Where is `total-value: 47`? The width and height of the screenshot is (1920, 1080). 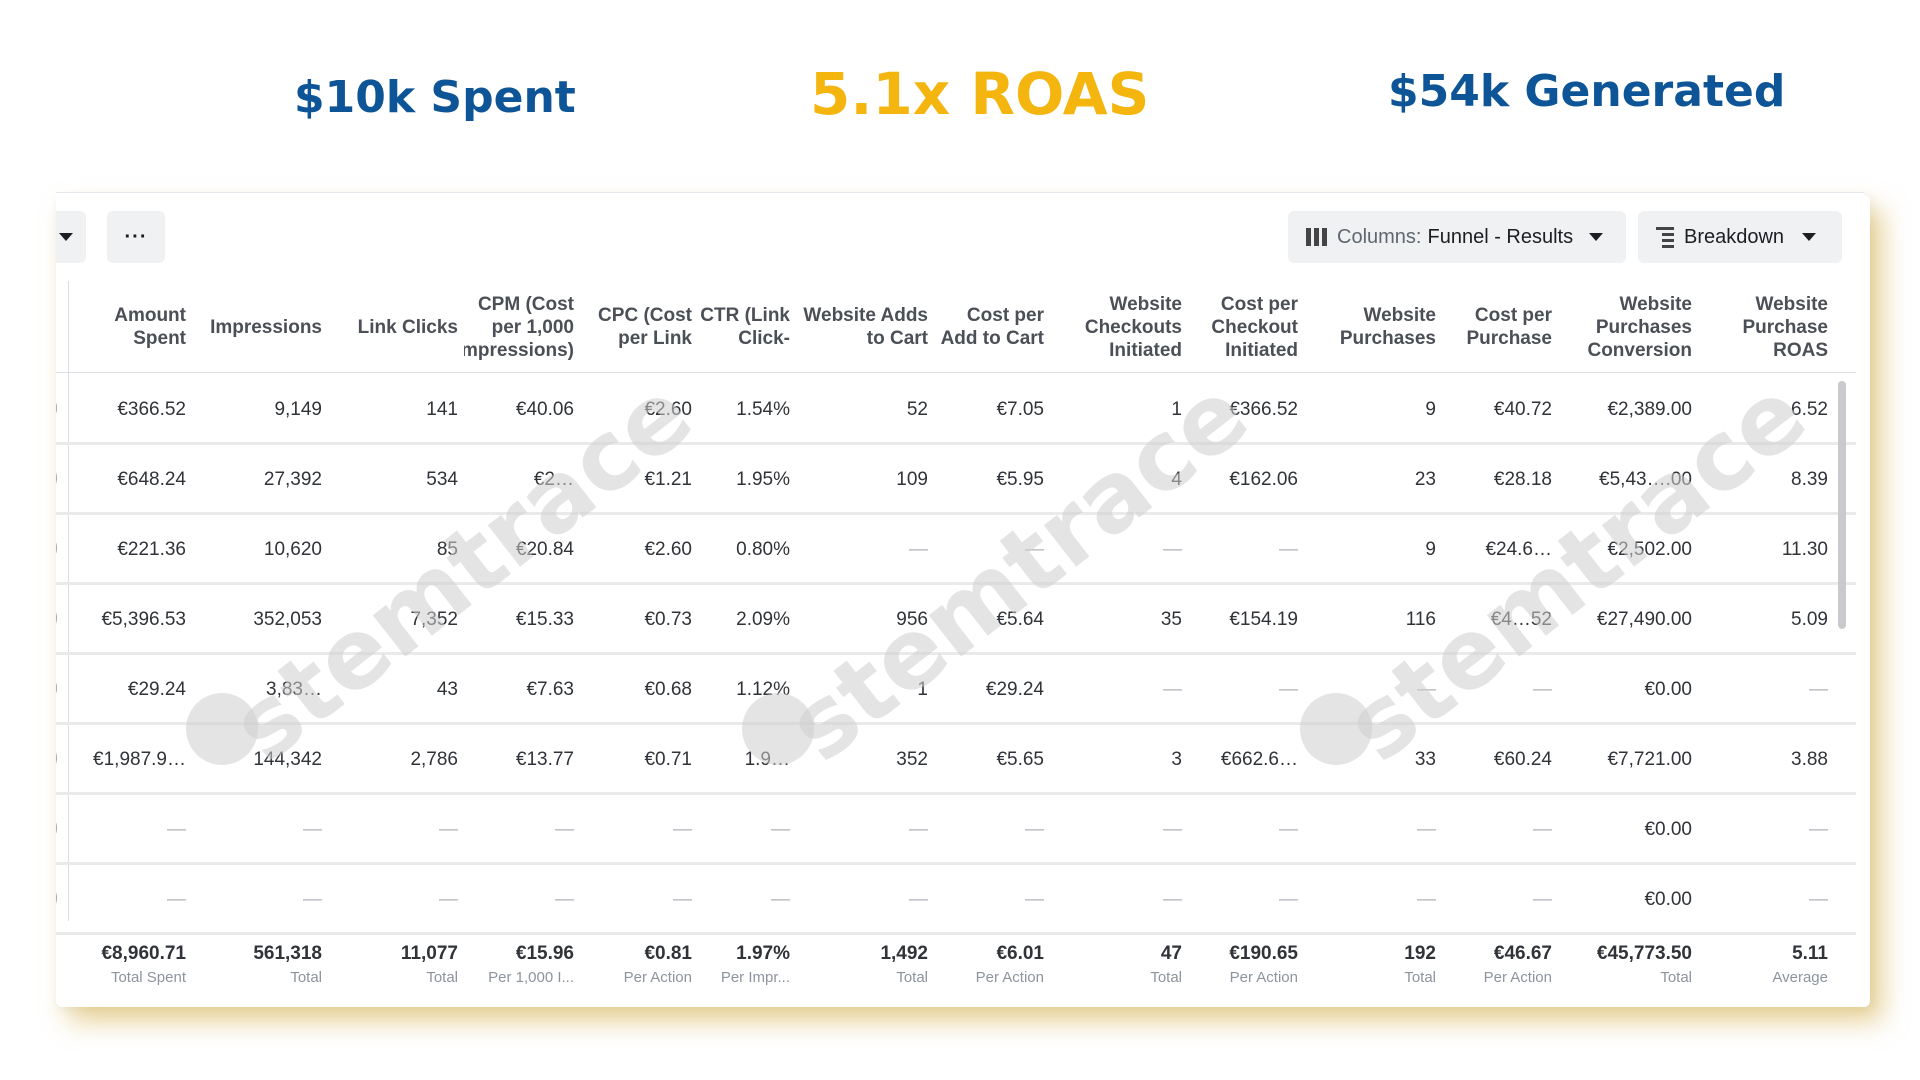 total-value: 47 is located at coordinates (1171, 953).